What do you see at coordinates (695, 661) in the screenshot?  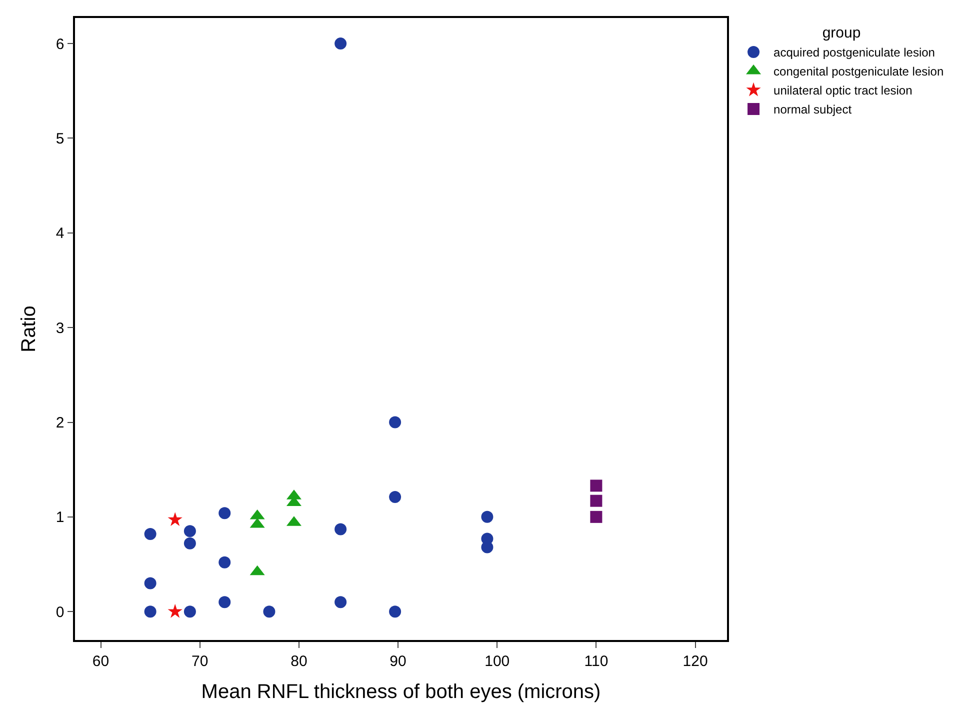 I see `x-tick-label: 120` at bounding box center [695, 661].